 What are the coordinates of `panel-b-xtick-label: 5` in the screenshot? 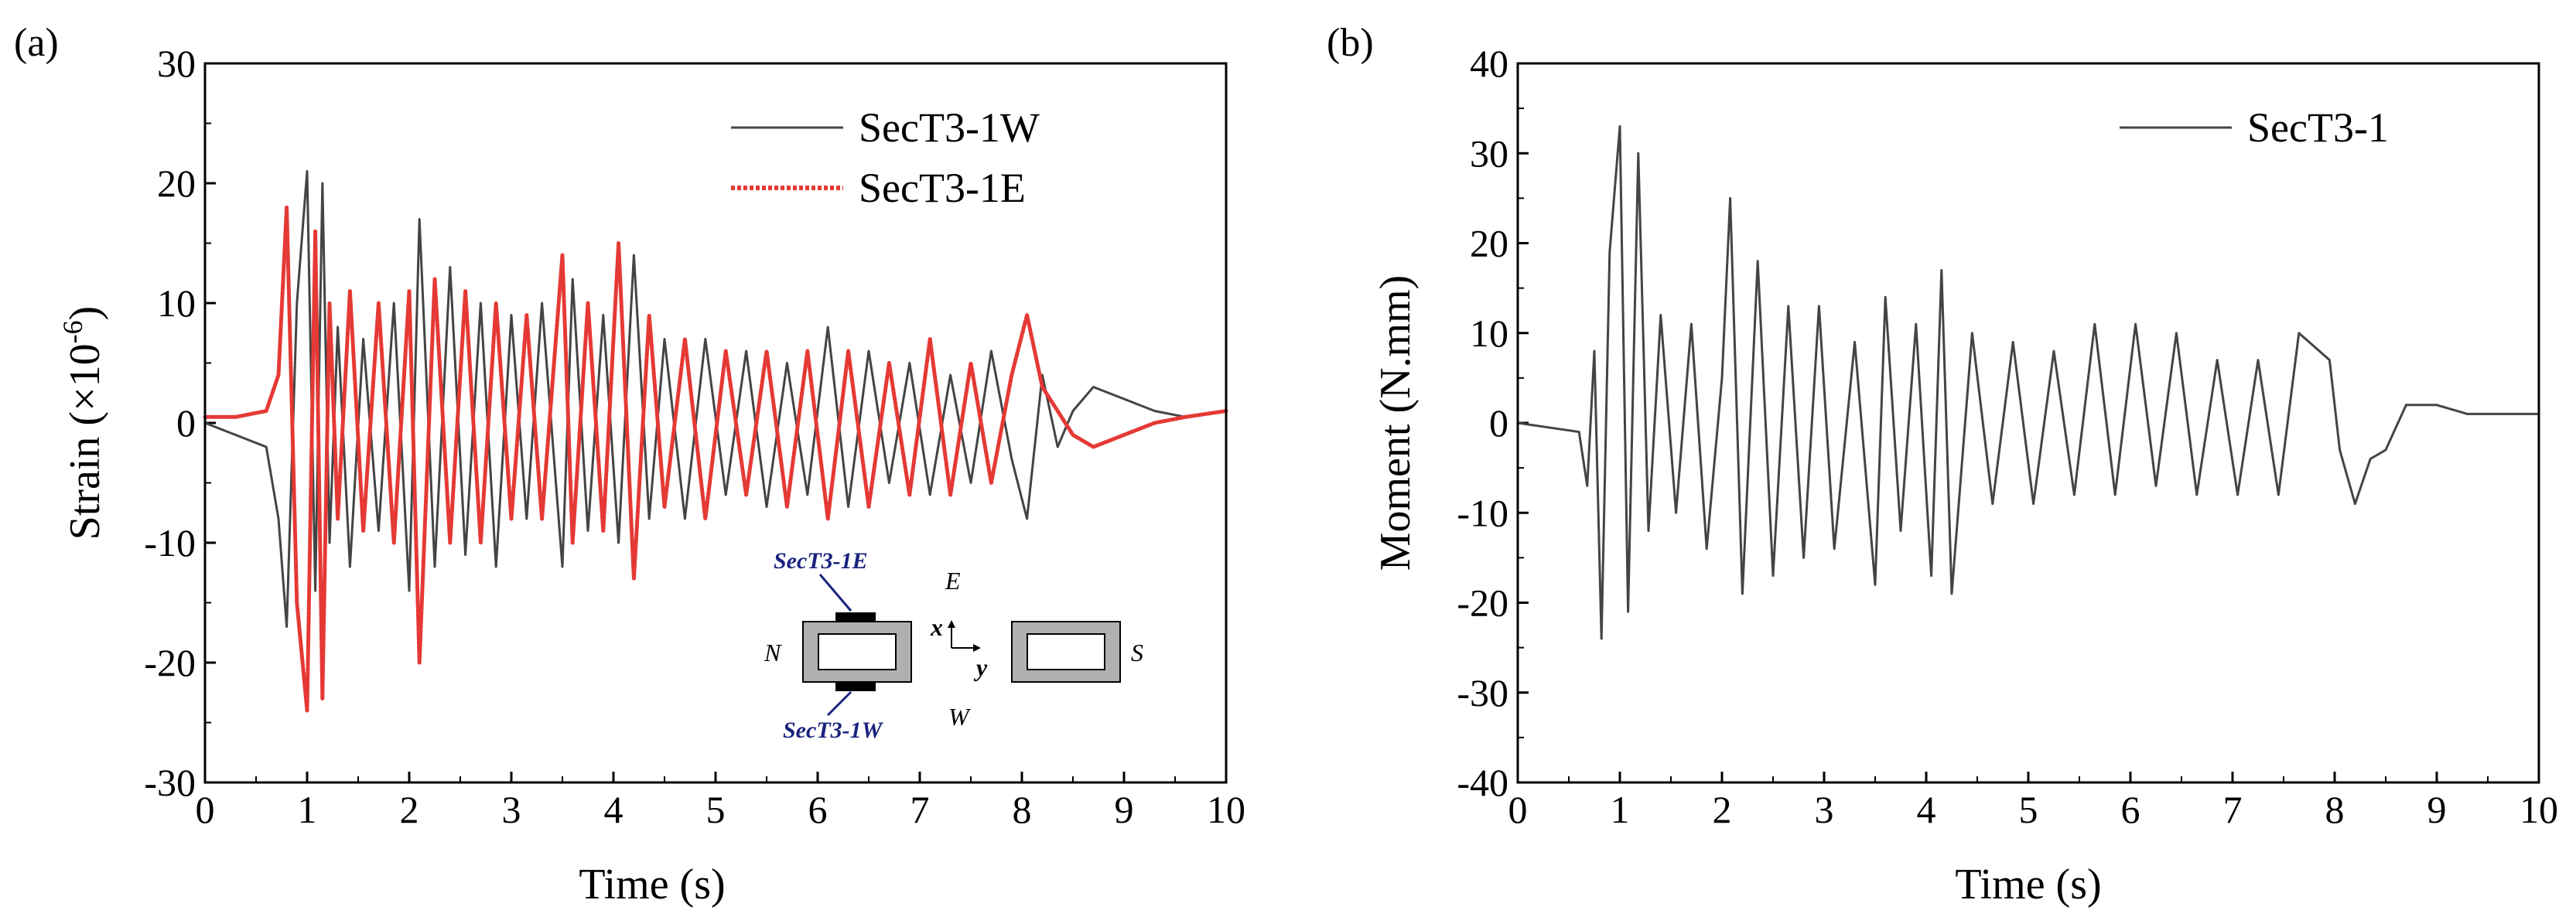 It's located at (2028, 810).